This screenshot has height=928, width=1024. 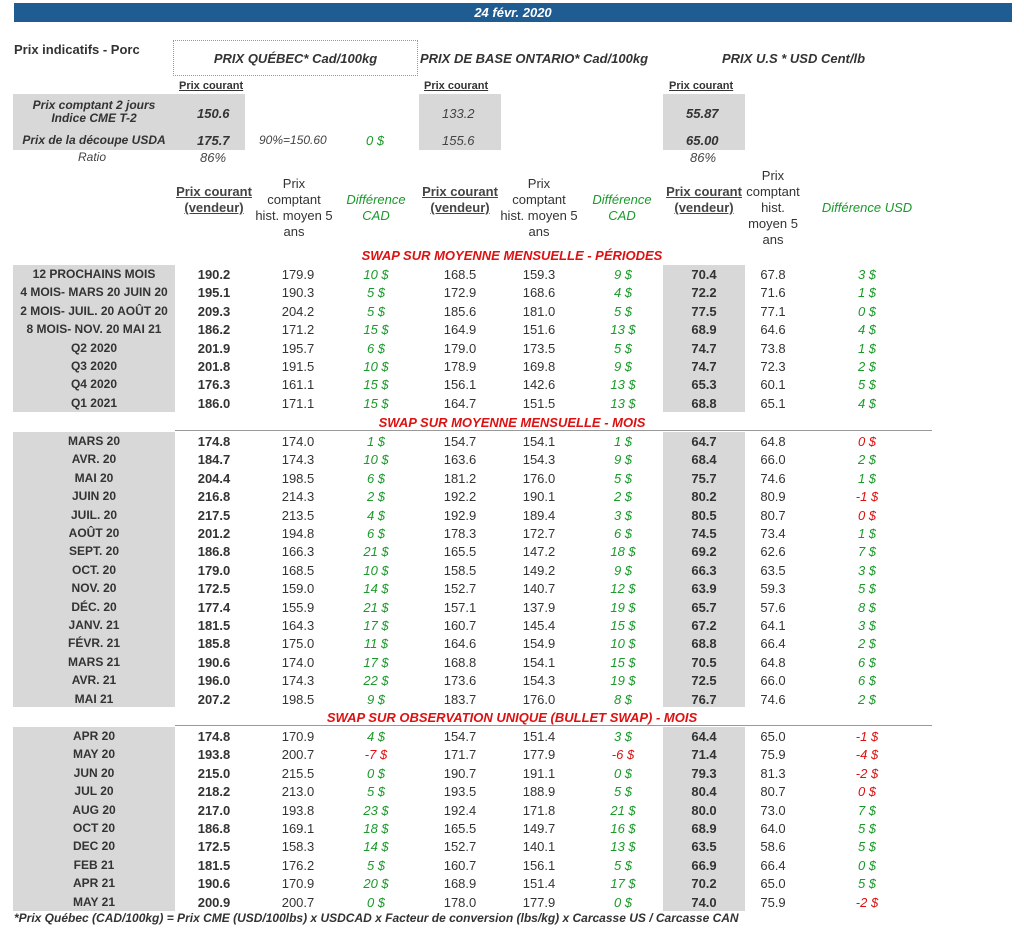 I want to click on row-label-cell: MAI 21, so click(x=94, y=698).